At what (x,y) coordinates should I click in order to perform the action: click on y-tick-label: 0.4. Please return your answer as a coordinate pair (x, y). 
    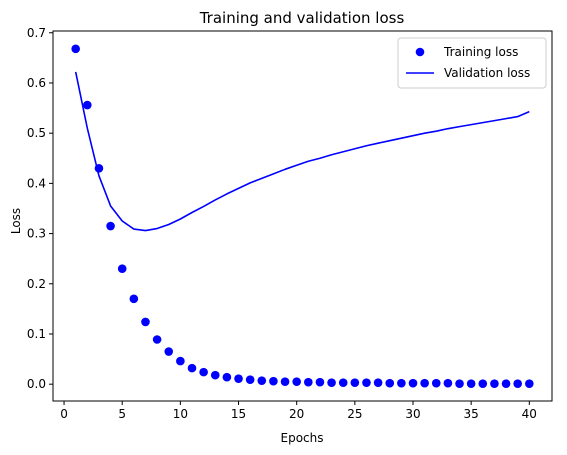
    Looking at the image, I should click on (36, 183).